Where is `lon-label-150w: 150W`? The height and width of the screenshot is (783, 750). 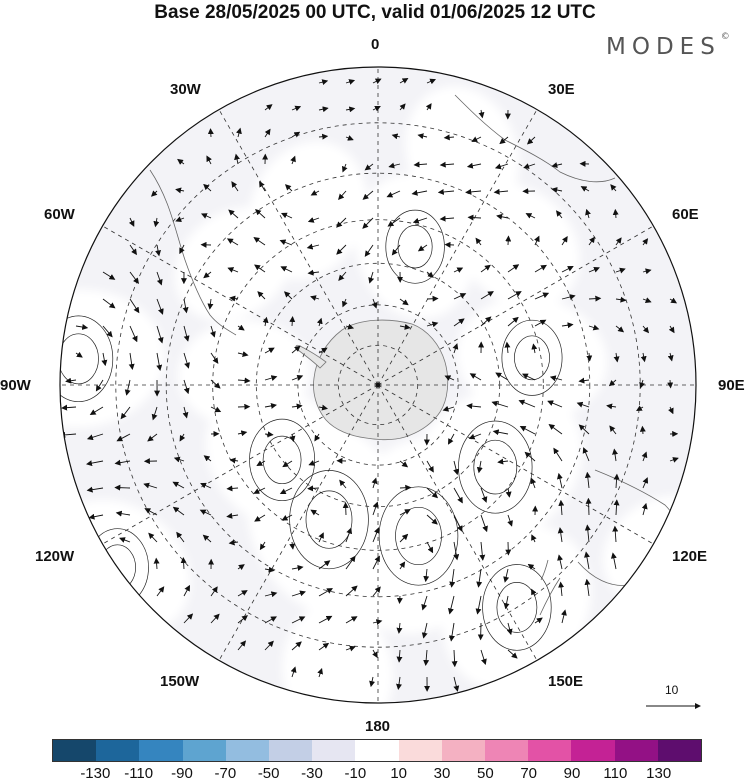 lon-label-150w: 150W is located at coordinates (180, 681).